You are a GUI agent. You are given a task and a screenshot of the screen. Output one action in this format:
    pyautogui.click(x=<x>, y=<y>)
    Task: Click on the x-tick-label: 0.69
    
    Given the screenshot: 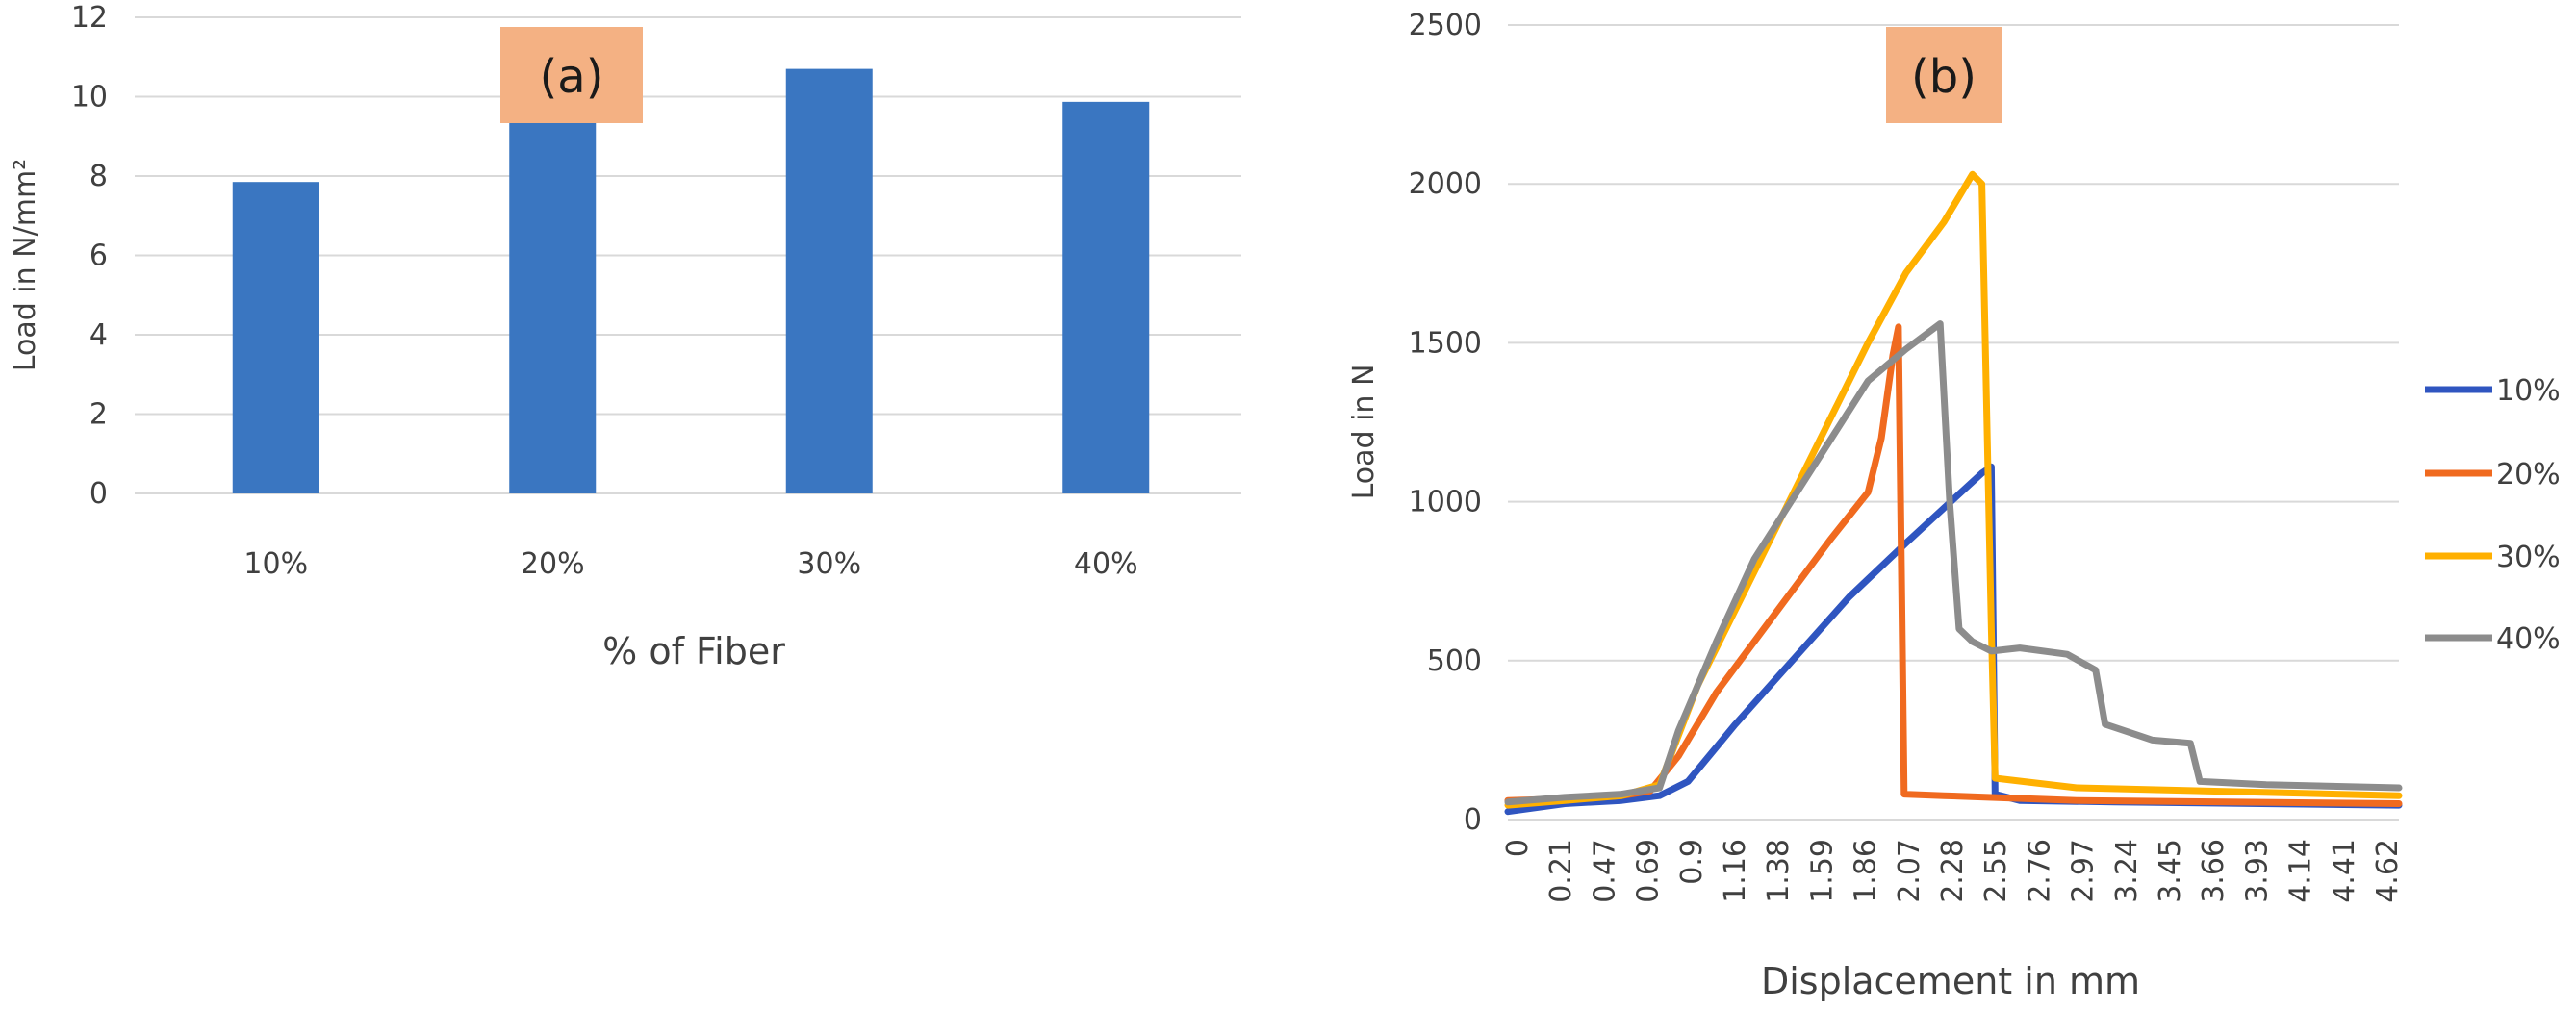 What is the action you would take?
    pyautogui.click(x=1649, y=871)
    